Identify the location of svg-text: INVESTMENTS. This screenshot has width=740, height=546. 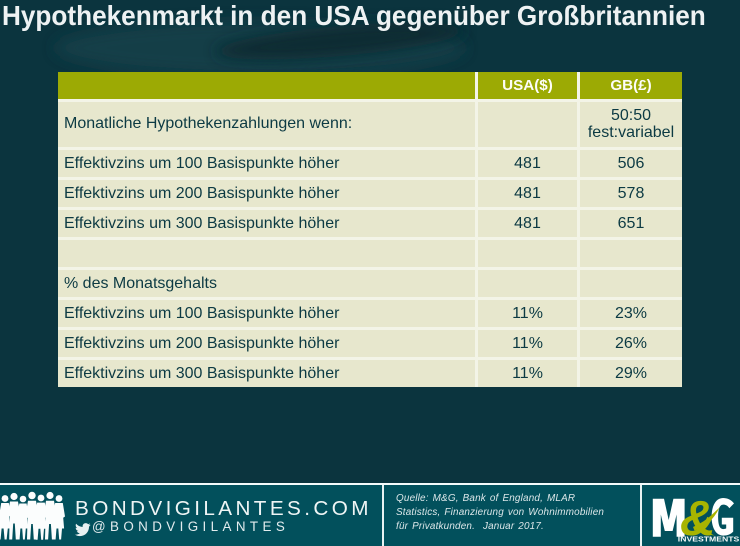
(709, 538).